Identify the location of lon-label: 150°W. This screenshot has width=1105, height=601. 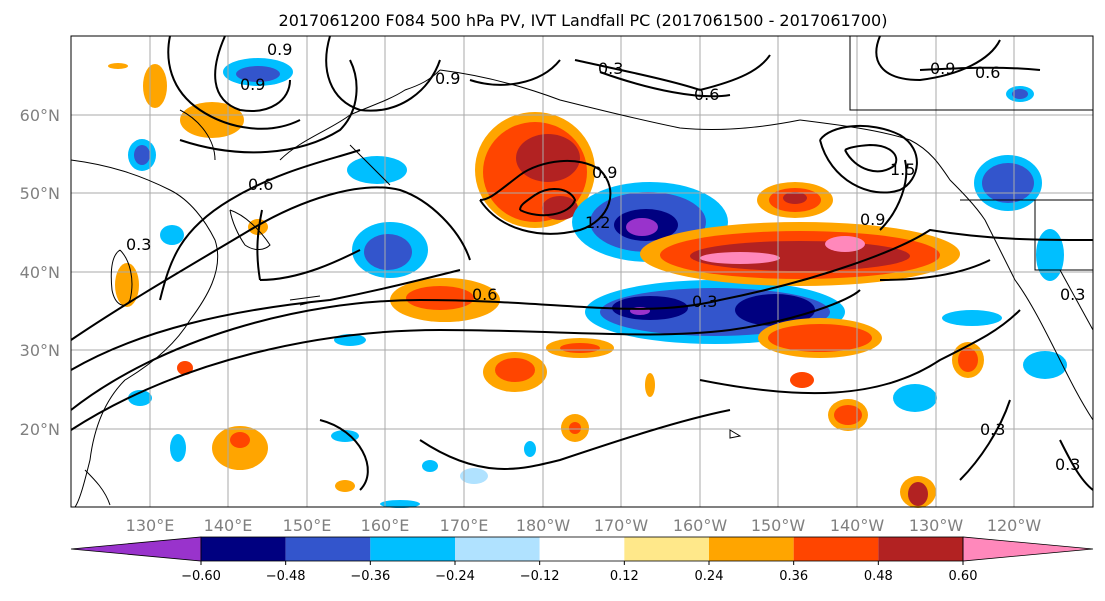
(778, 525).